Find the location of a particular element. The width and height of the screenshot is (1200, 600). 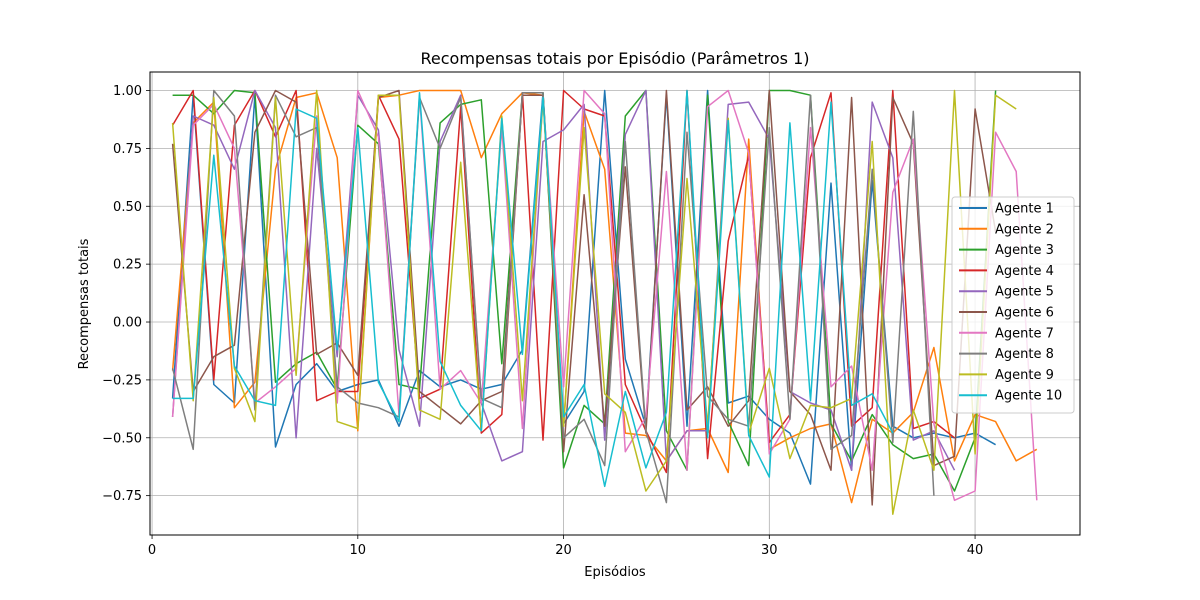

legend-label: Agente 1 is located at coordinates (1024, 209).